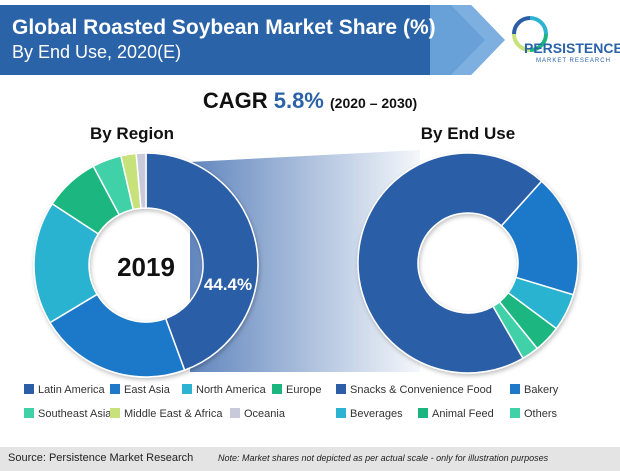 This screenshot has width=620, height=471. I want to click on legend-item-others: Others, so click(533, 414).